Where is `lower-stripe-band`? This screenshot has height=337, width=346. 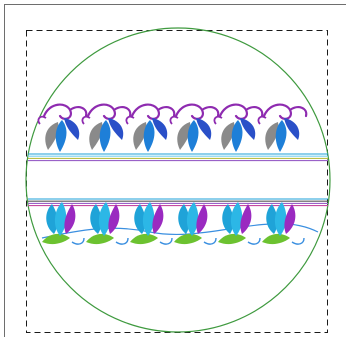 lower-stripe-band is located at coordinates (178, 202).